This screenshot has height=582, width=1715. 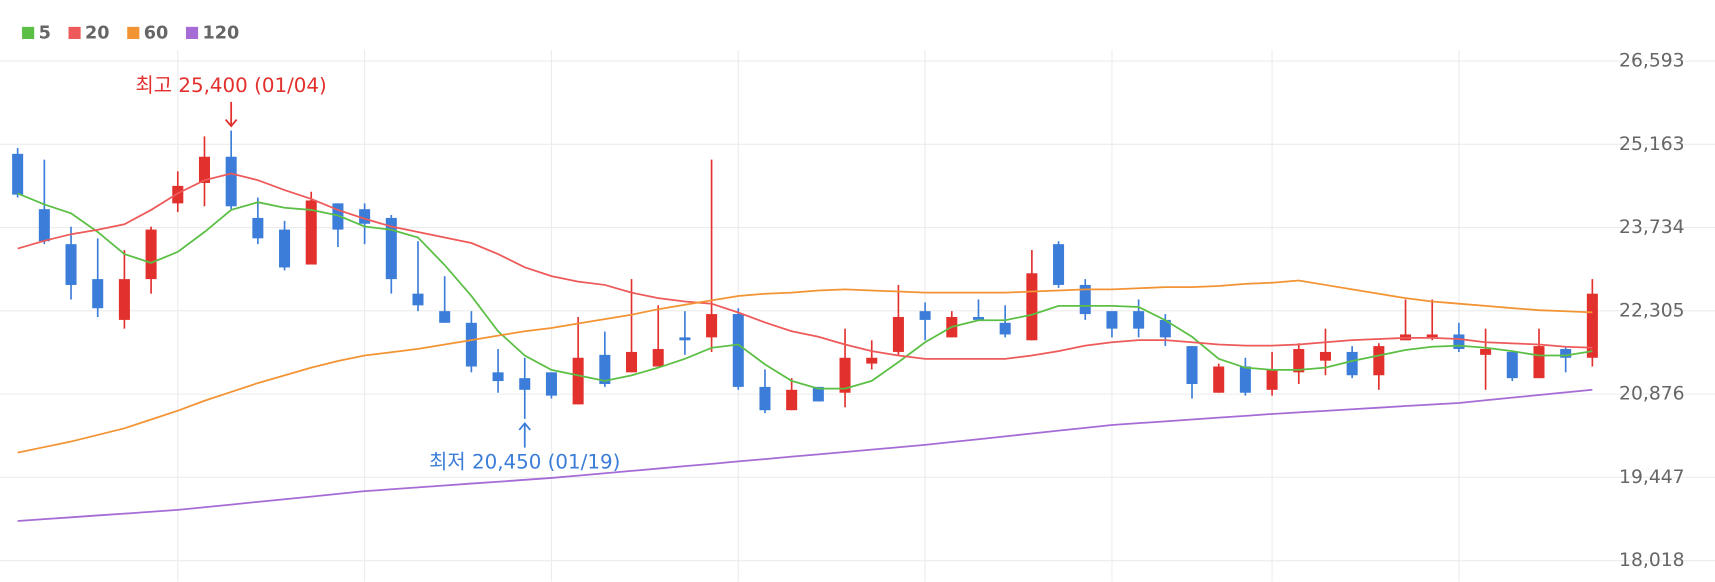 What do you see at coordinates (1652, 310) in the screenshot?
I see `y-tick-label: 22,305` at bounding box center [1652, 310].